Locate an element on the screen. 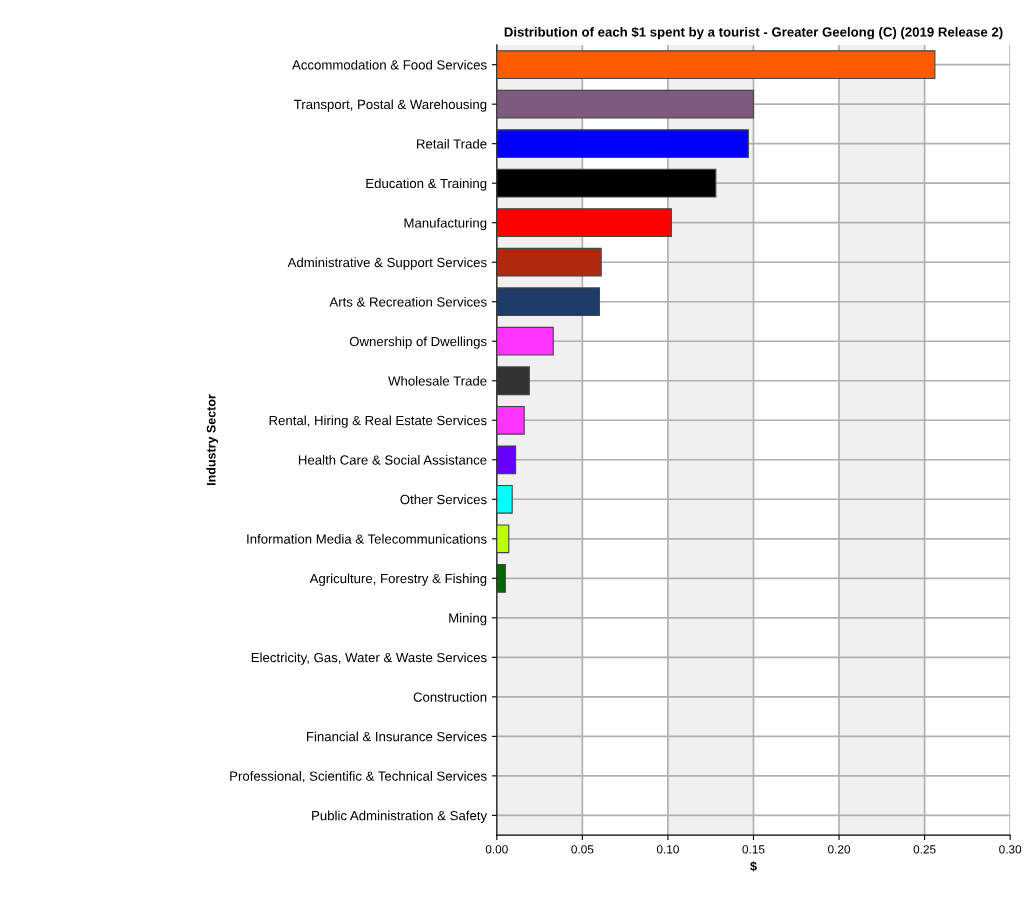 This screenshot has height=898, width=1035. y-tick-label: Education & Training is located at coordinates (426, 184).